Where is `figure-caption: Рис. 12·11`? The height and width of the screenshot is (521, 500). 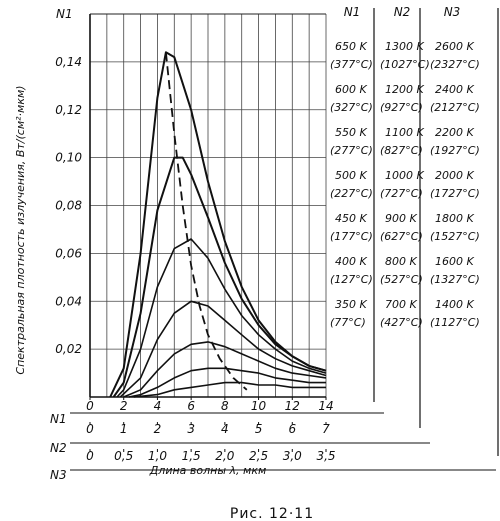
figure-caption: Рис. 12·11 is located at coordinates (272, 513).